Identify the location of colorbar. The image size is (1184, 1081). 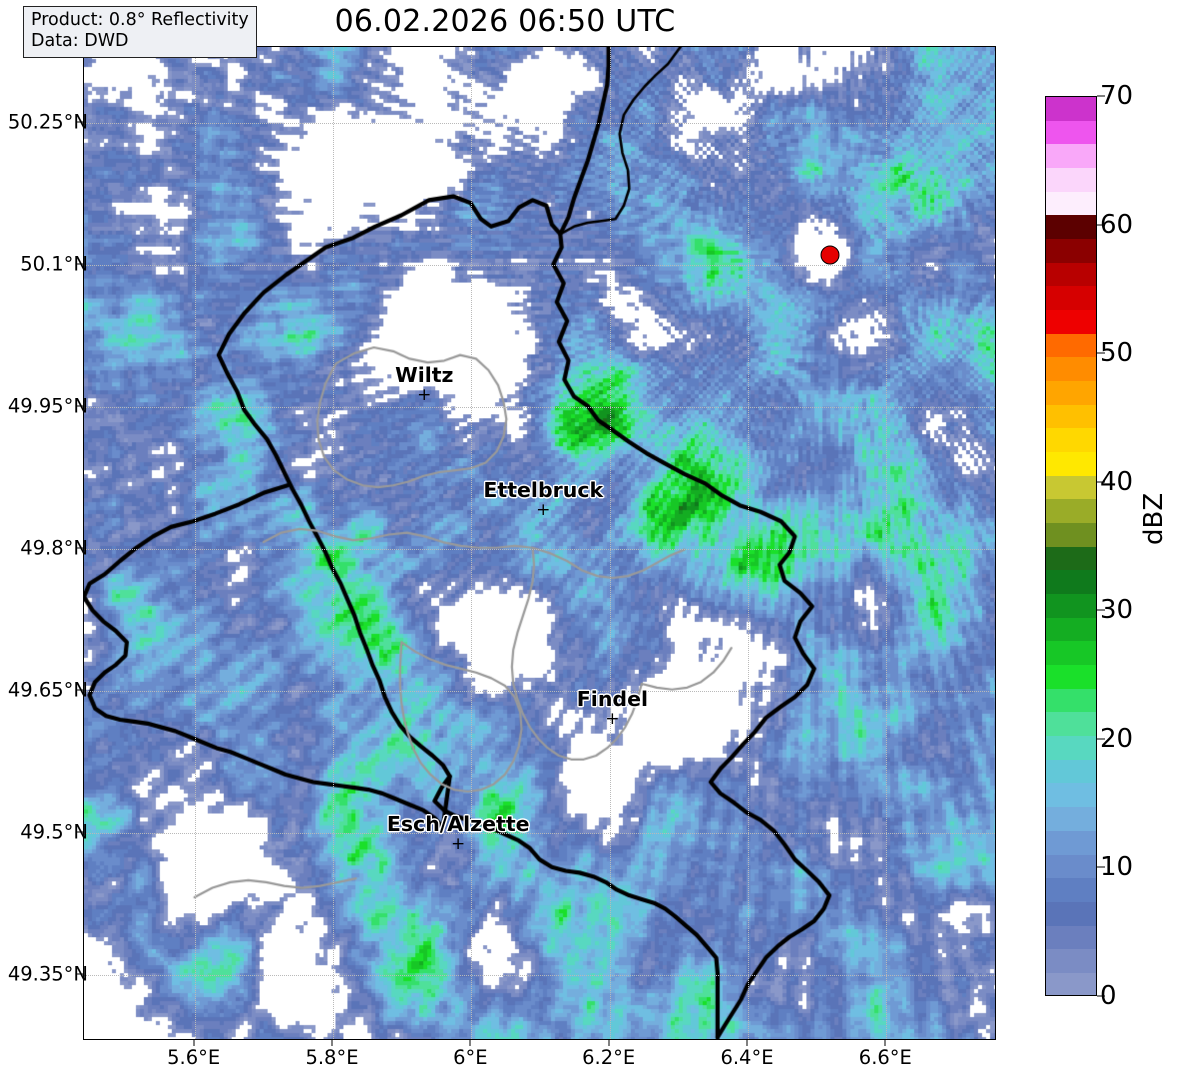
(1071, 546).